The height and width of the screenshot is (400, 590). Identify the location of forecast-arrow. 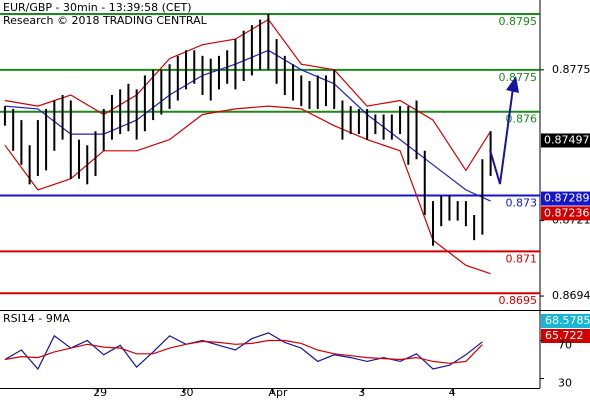
(501, 136).